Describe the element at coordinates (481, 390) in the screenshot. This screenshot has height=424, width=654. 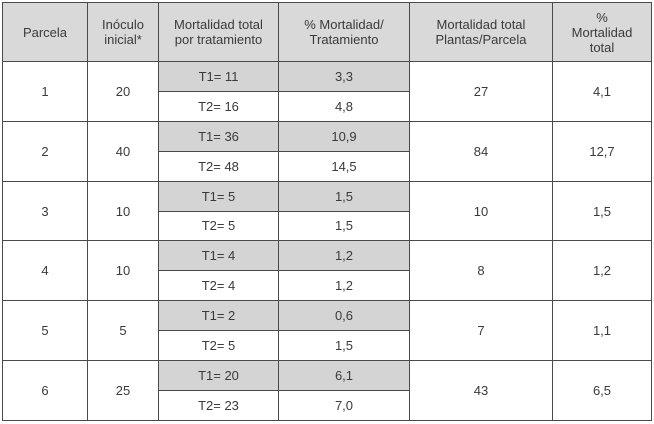
I see `cell-total: 43` at that location.